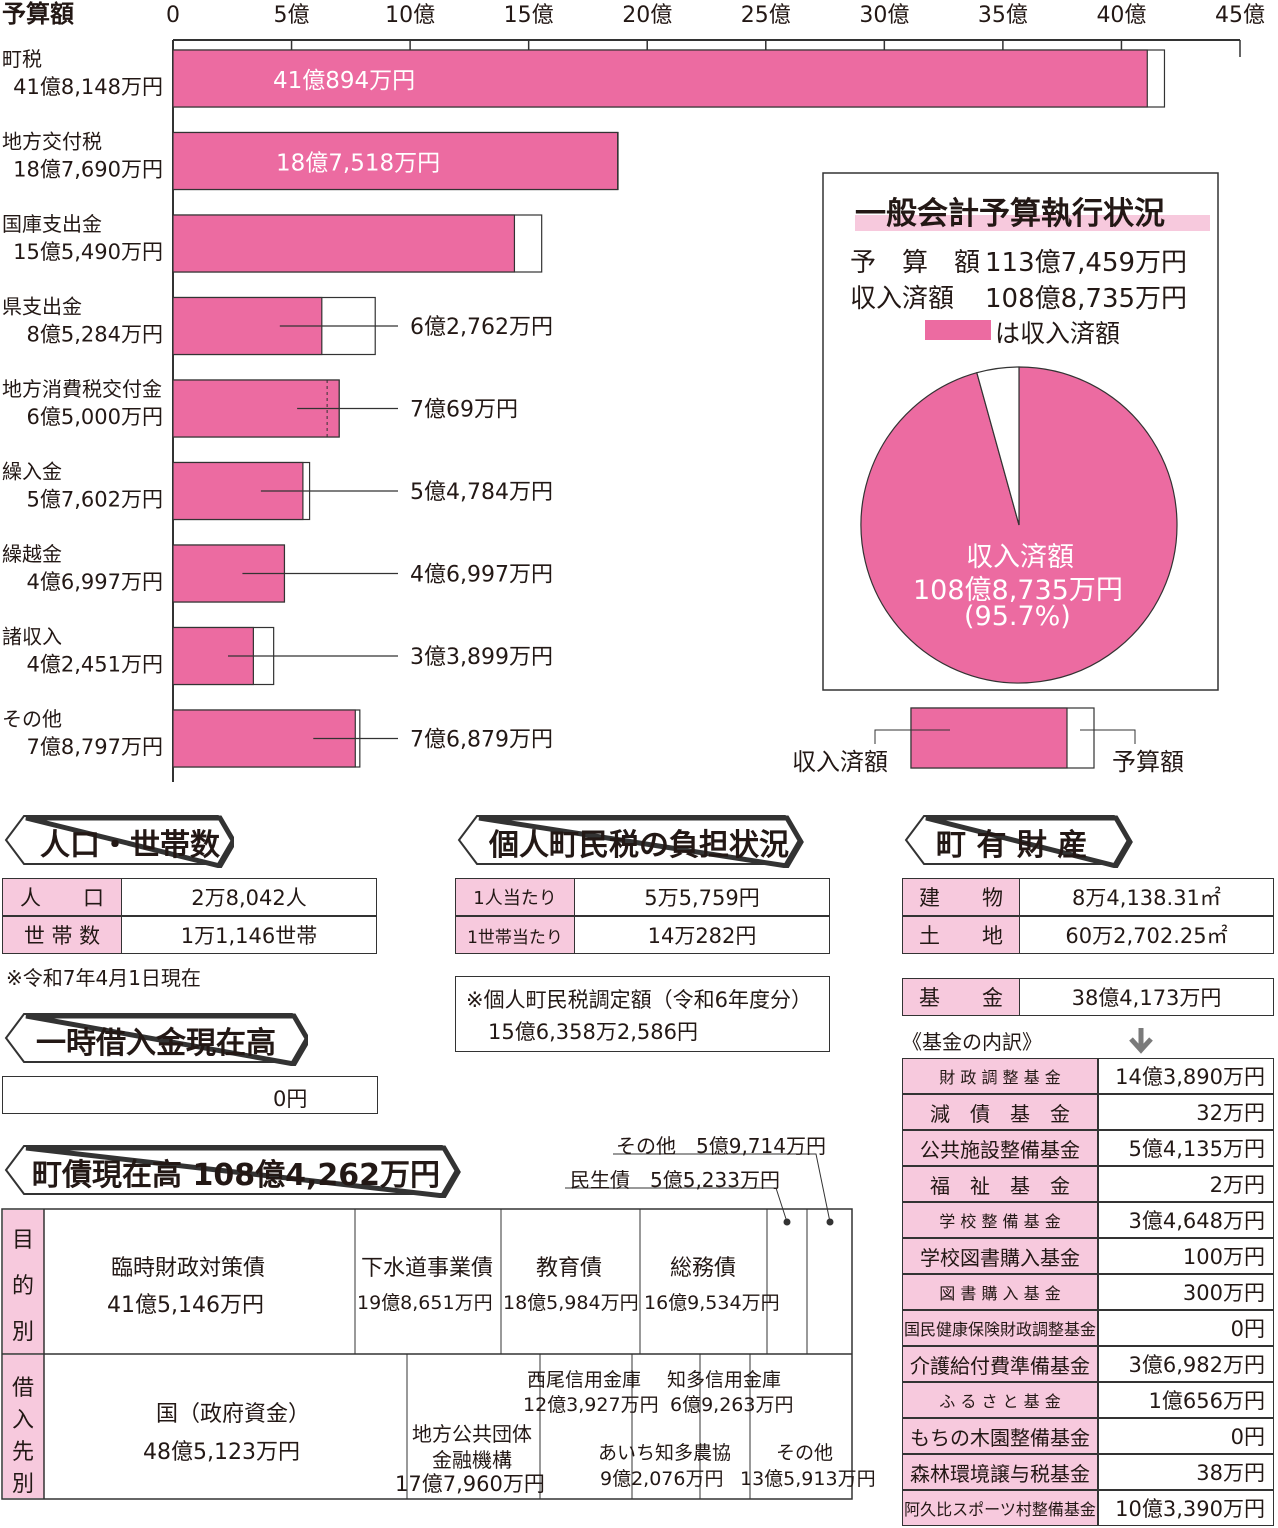 Image resolution: width=1278 pixels, height=1528 pixels. Describe the element at coordinates (884, 15) in the screenshot. I see `x-tick-label: 30億` at that location.